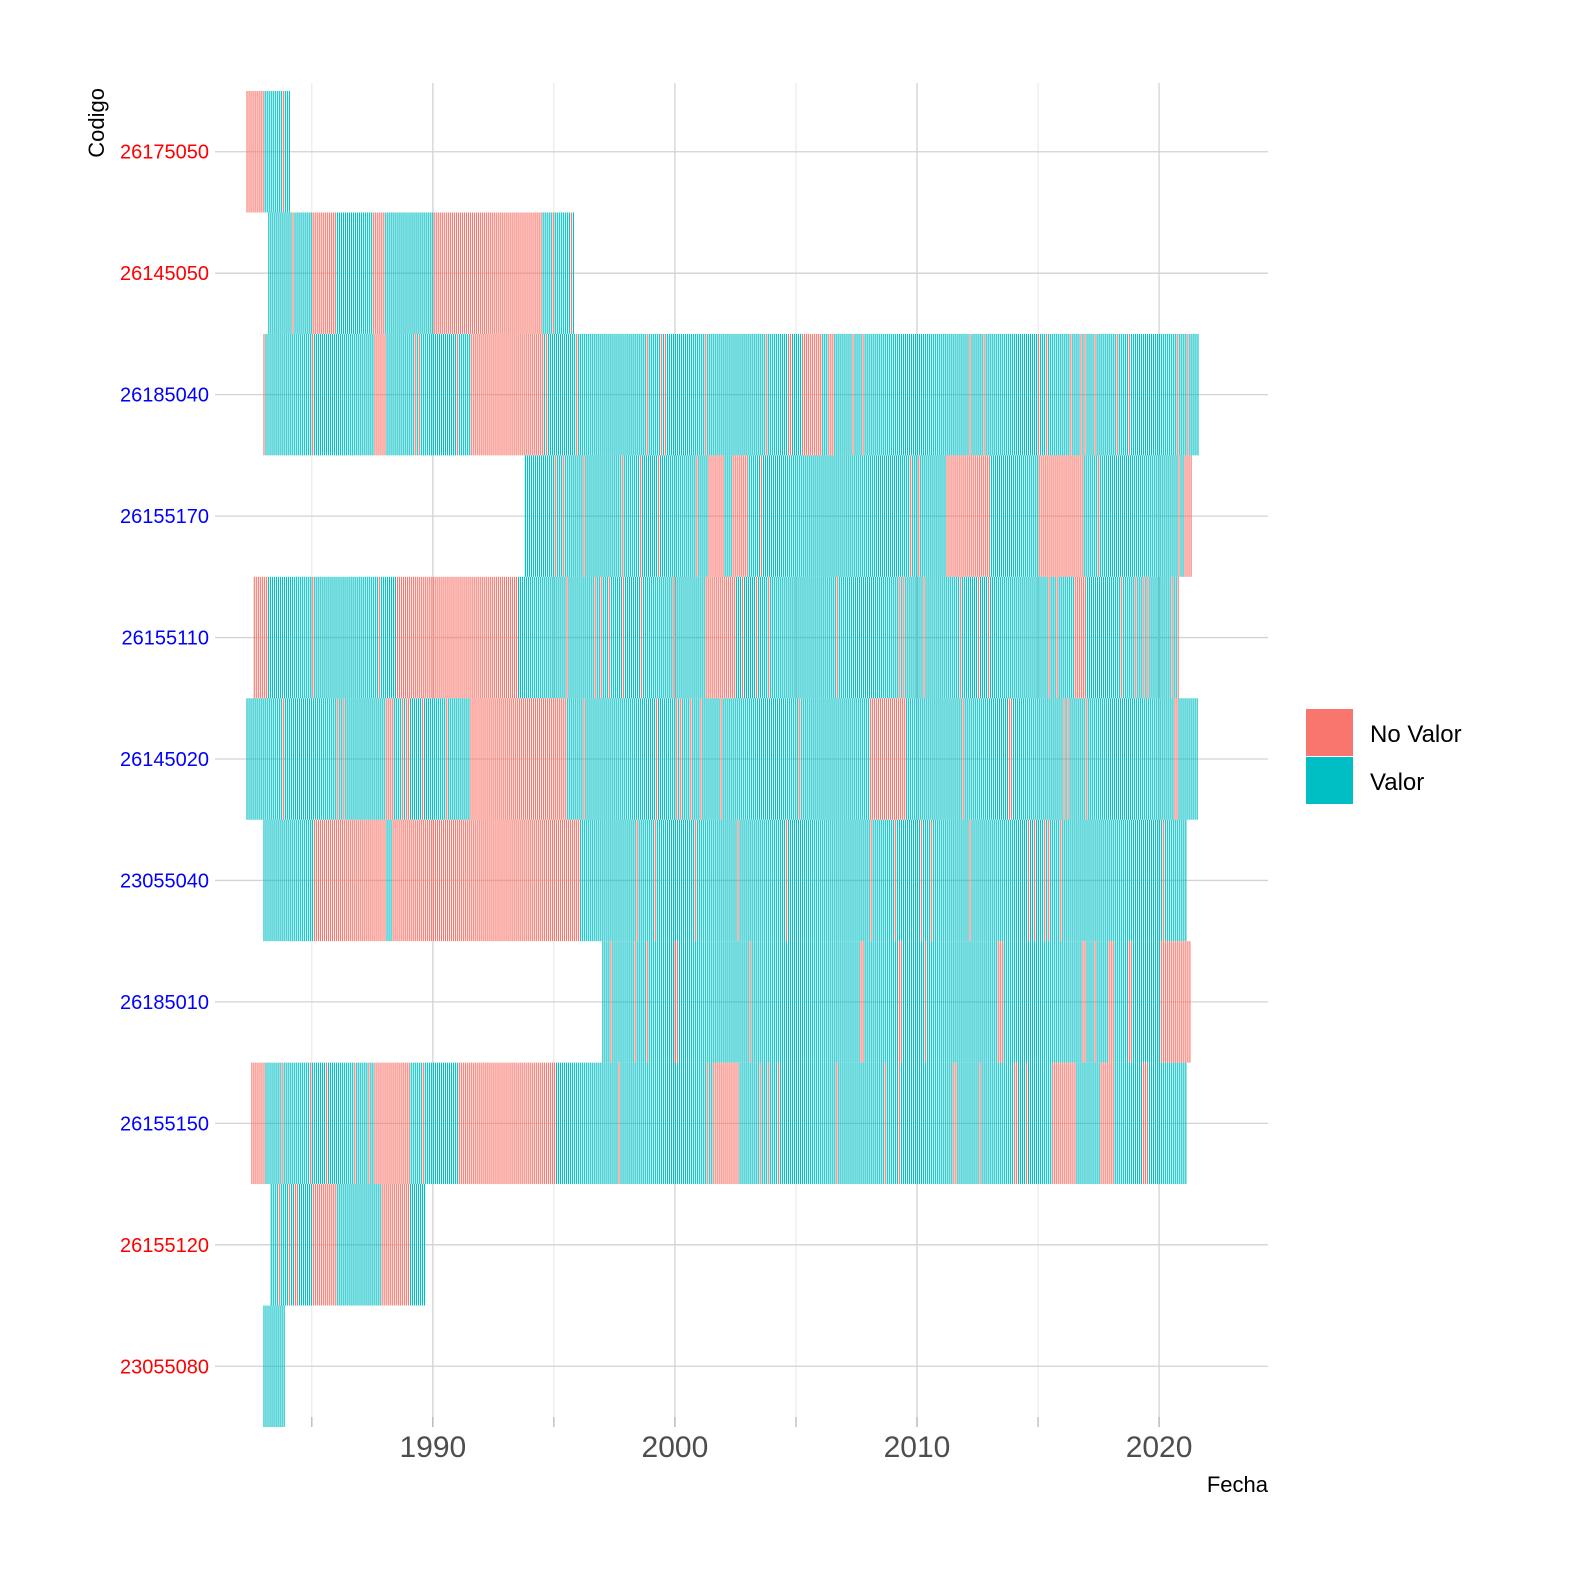 The height and width of the screenshot is (1574, 1574). Describe the element at coordinates (795, 1447) in the screenshot. I see `x-axis: 1990 2000 2010 2020` at that location.